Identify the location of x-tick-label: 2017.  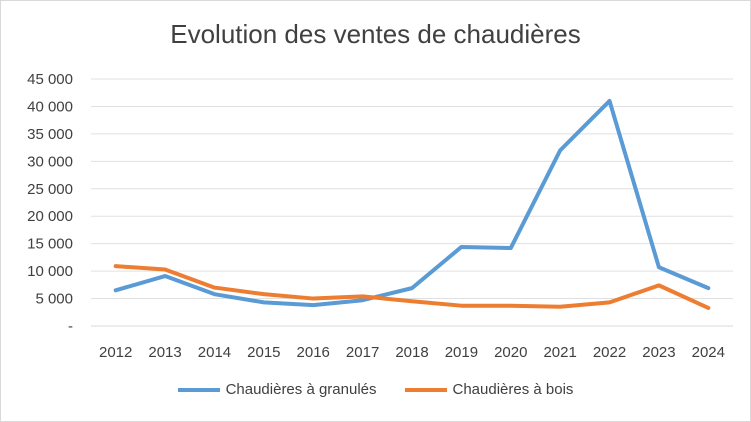
(362, 352).